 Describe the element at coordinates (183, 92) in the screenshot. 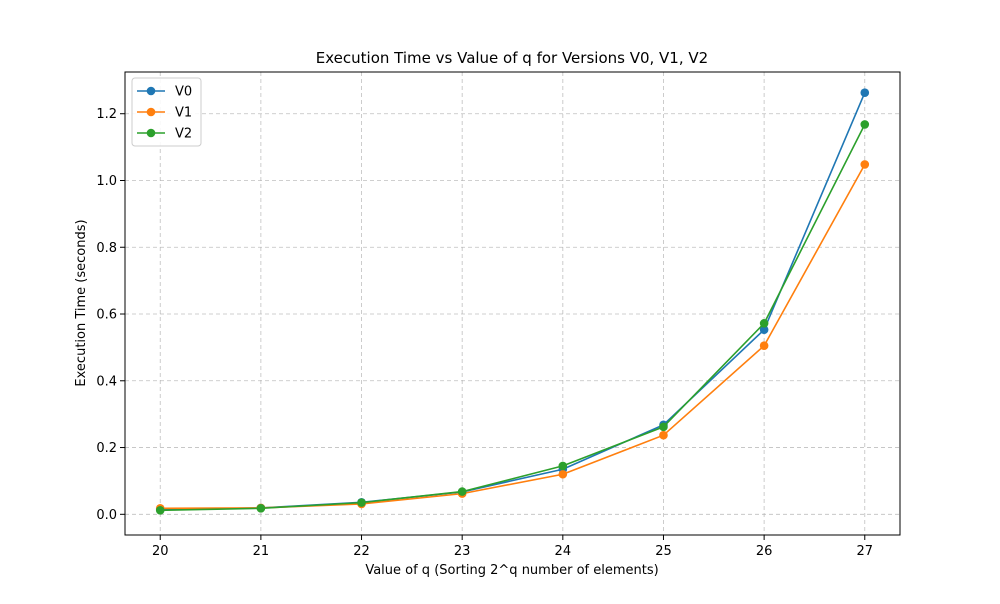

I see `legend-label-v0: V0` at that location.